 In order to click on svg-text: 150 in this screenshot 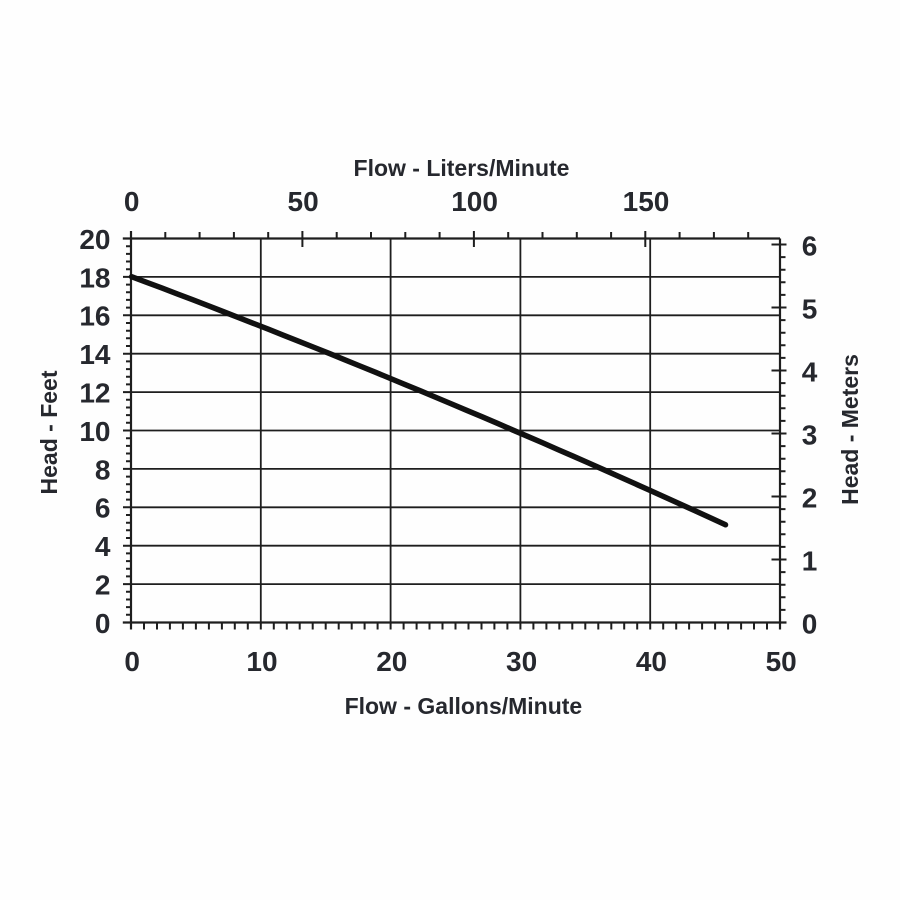, I will do `click(646, 201)`.